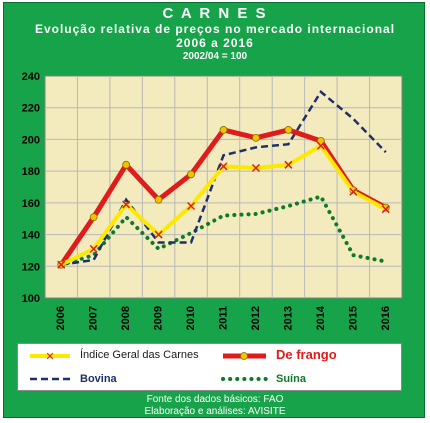 This screenshot has width=430, height=423. Describe the element at coordinates (215, 43) in the screenshot. I see `chart-period: 2006 a 2016` at that location.